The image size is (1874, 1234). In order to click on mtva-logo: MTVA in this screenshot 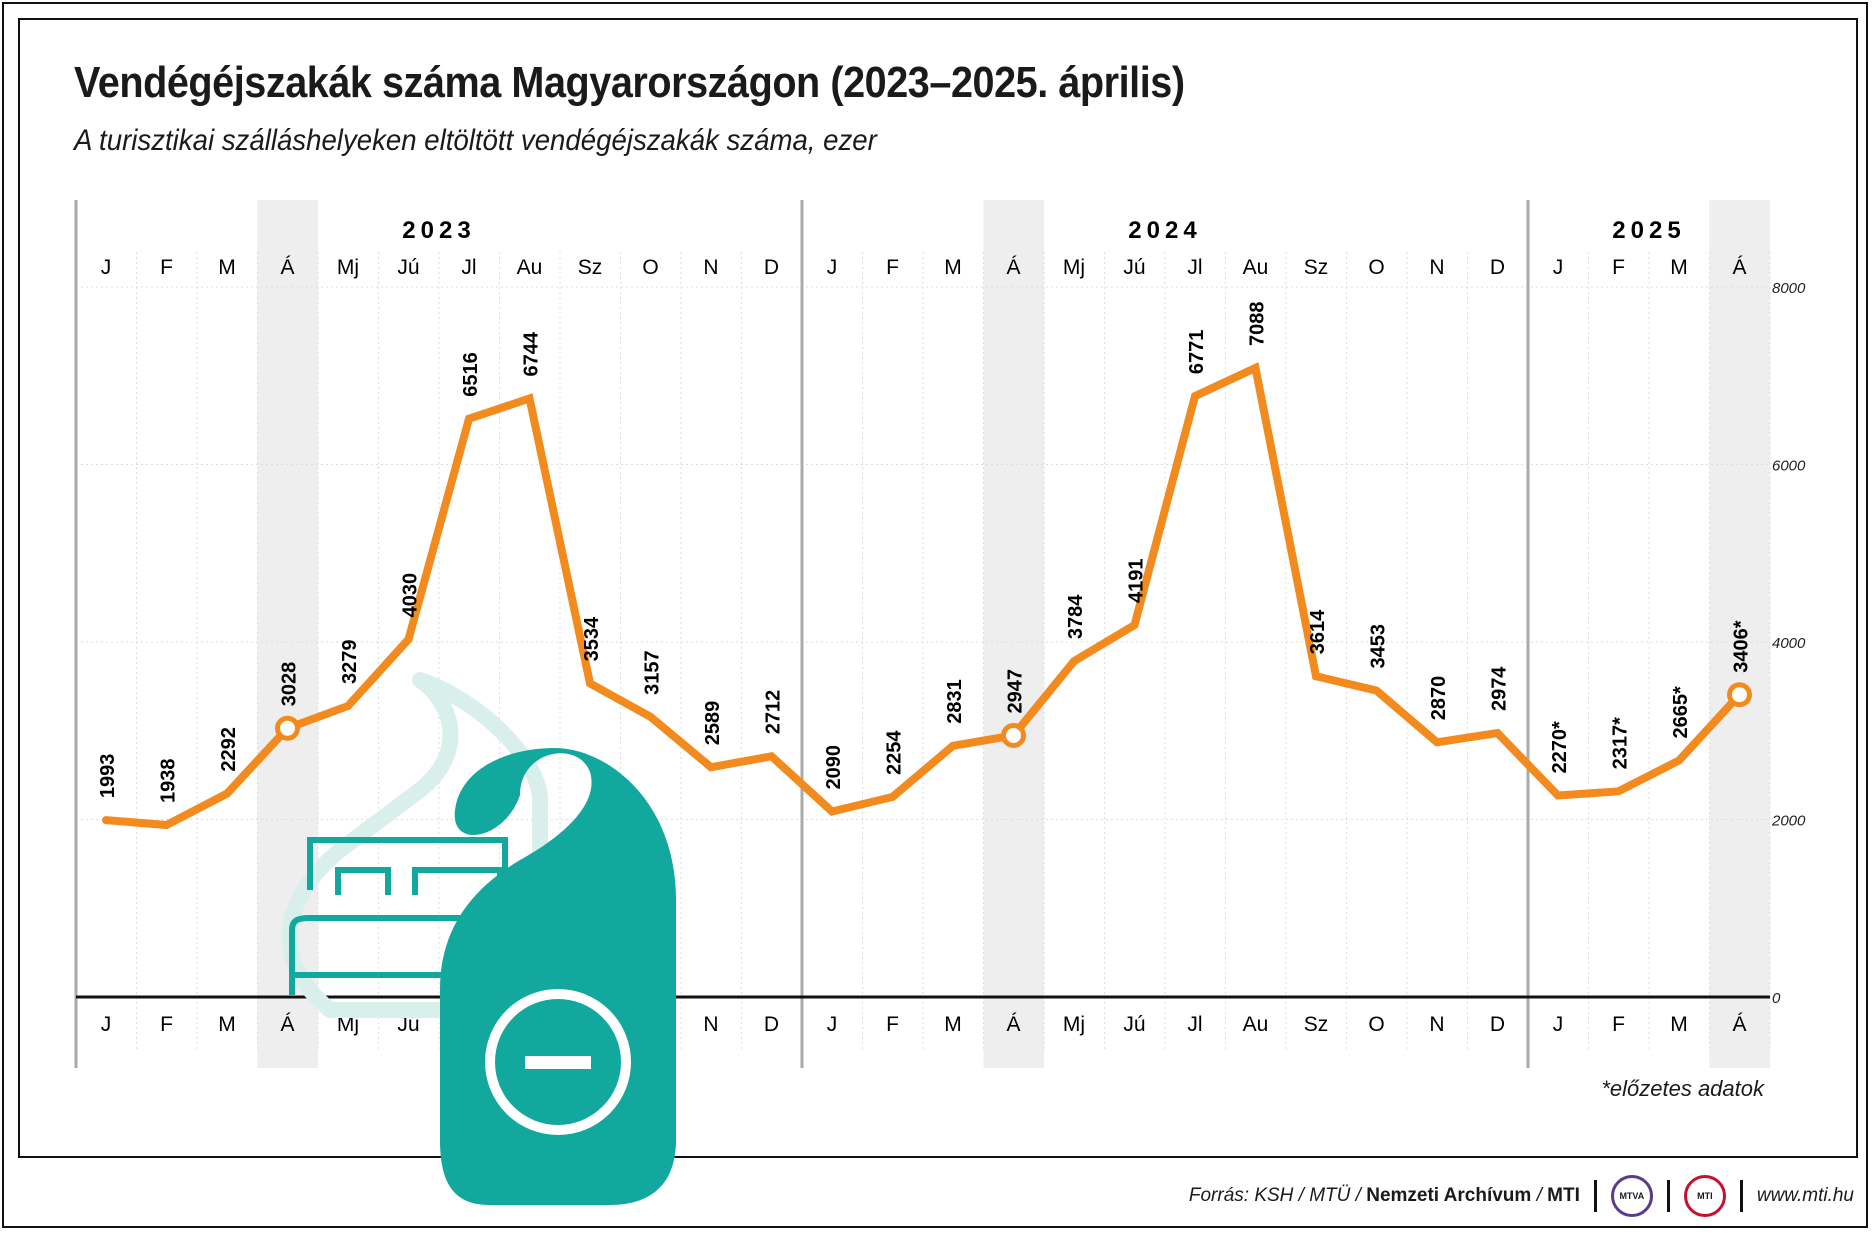, I will do `click(1631, 1196)`.